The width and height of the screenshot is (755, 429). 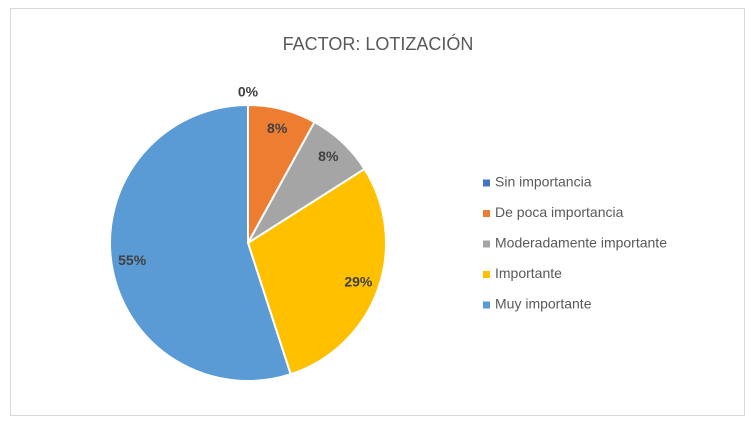 What do you see at coordinates (132, 260) in the screenshot?
I see `data-label: 55%` at bounding box center [132, 260].